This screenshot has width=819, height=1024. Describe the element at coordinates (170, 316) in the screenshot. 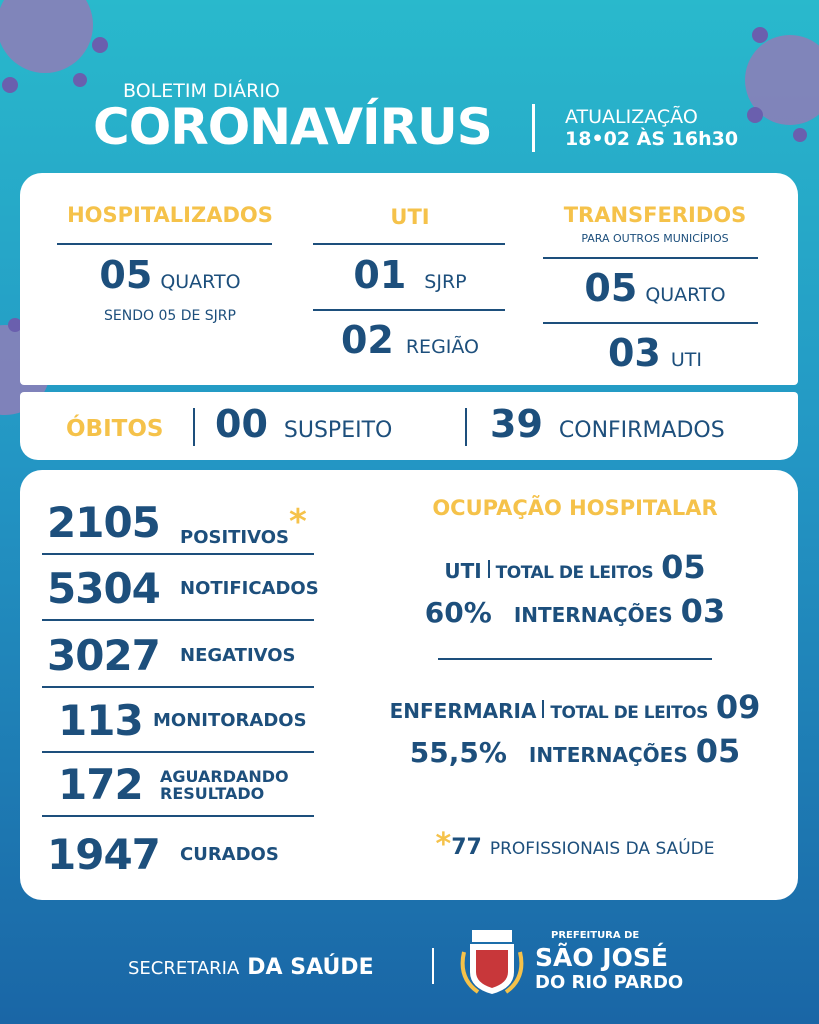

I see `note: SENDO 05 DE SJRP` at that location.